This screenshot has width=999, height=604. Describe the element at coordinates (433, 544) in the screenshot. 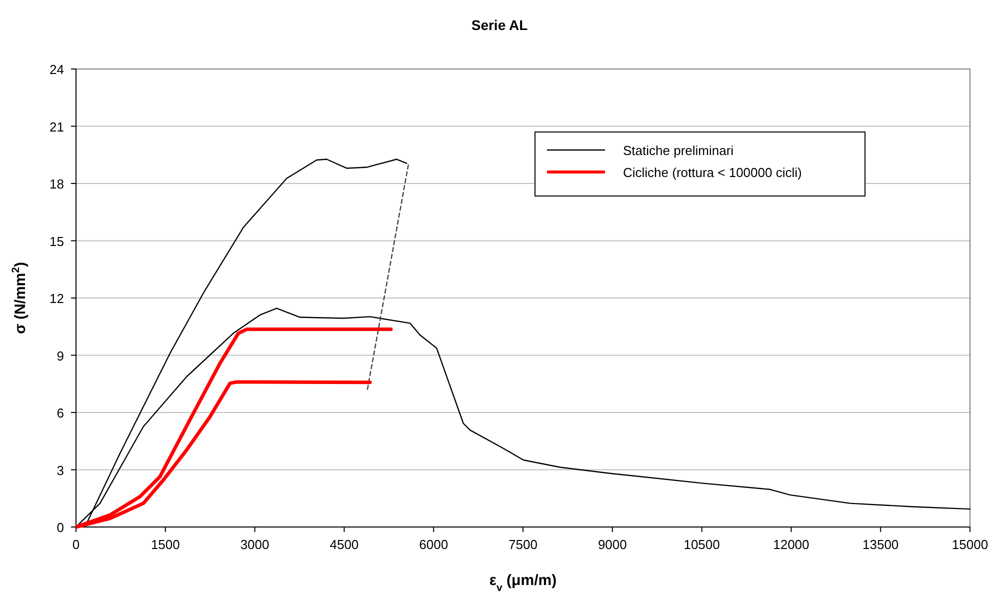

I see `x-tick-label: 6000` at that location.